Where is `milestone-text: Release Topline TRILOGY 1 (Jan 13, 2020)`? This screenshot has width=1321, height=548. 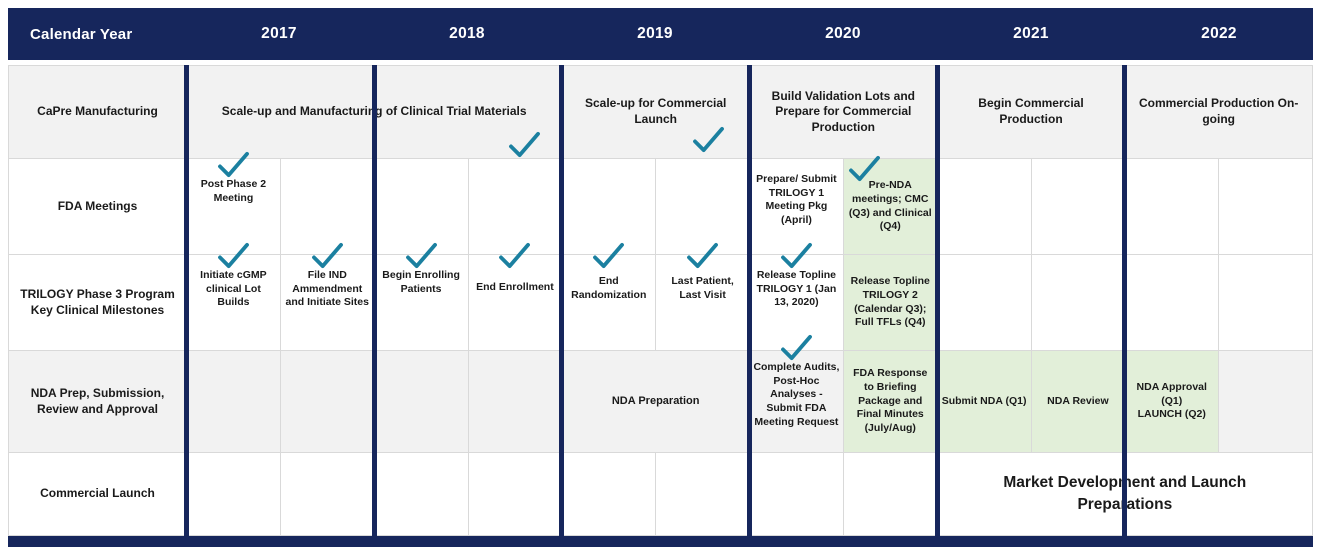 milestone-text: Release Topline TRILOGY 1 (Jan 13, 2020) is located at coordinates (796, 289).